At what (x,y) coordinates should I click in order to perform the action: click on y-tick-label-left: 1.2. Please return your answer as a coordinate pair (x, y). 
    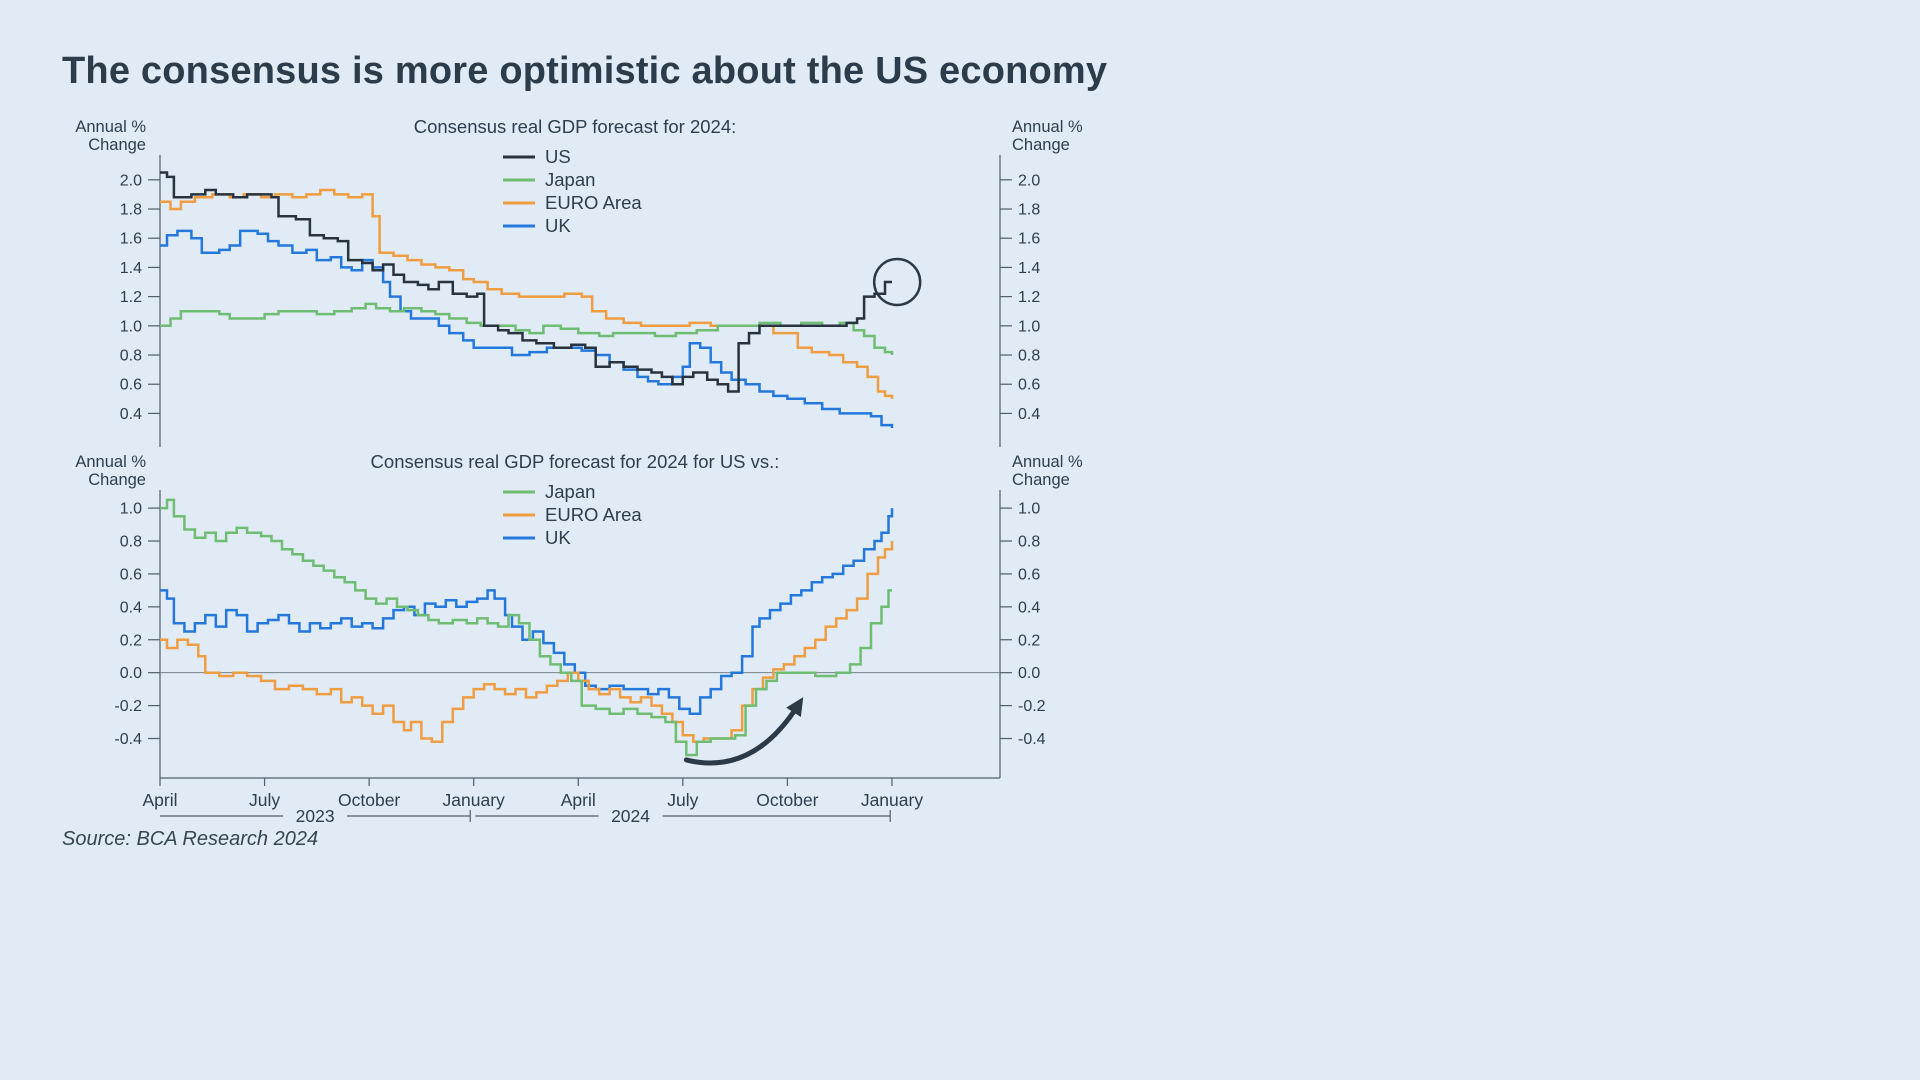
    Looking at the image, I should click on (131, 297).